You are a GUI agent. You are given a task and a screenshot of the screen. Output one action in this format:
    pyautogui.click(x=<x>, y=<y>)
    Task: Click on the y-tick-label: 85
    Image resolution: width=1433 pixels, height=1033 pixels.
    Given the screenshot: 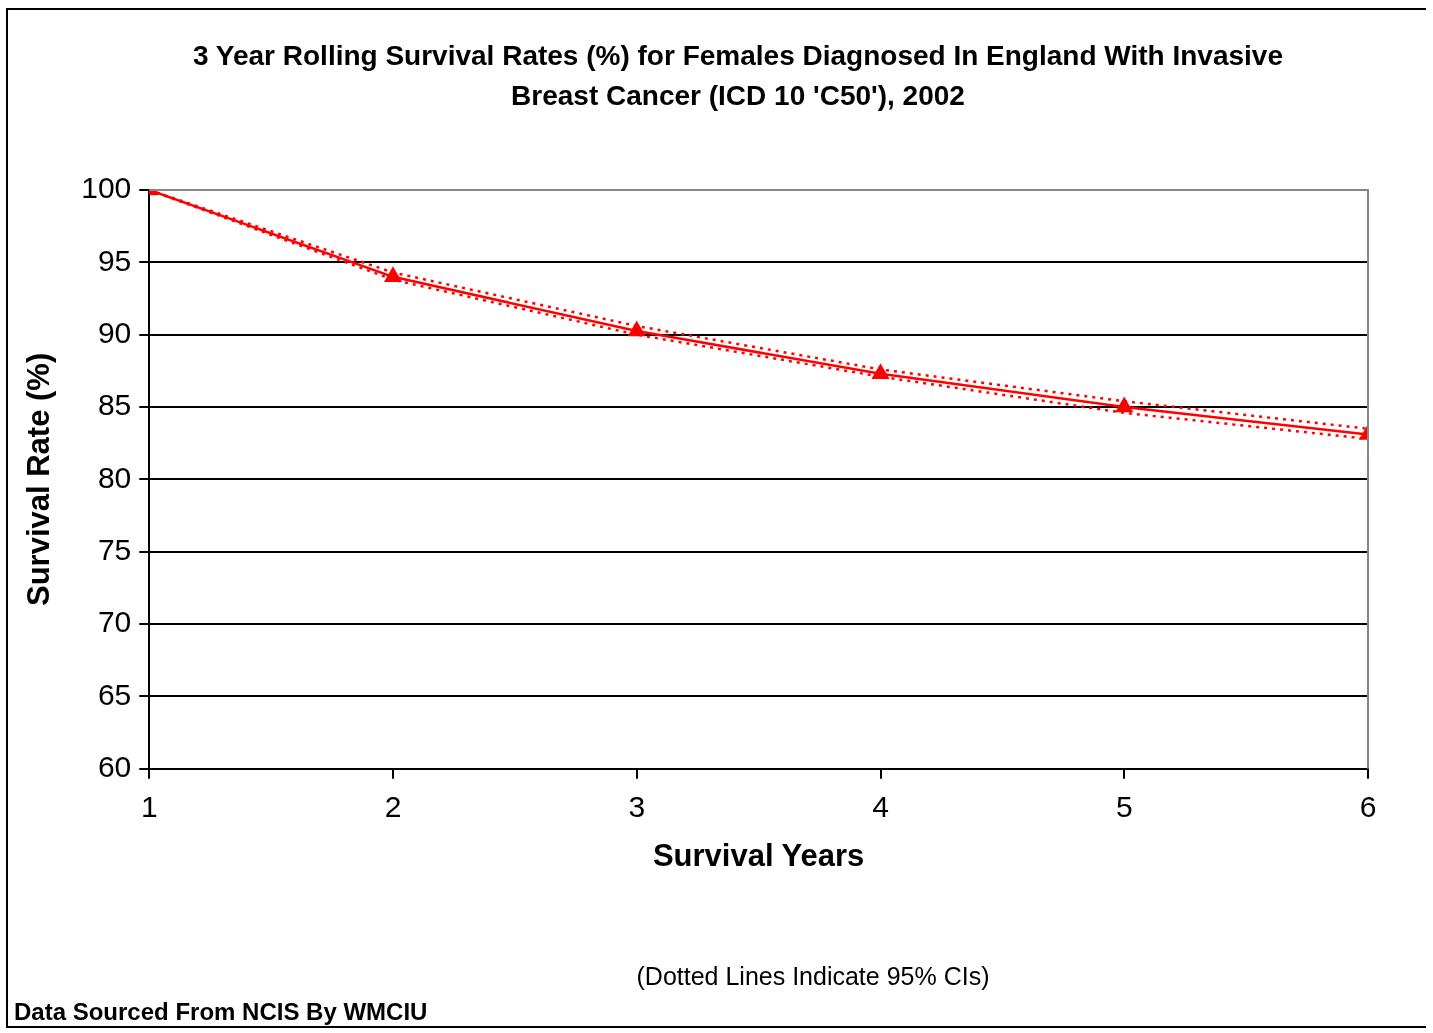 What is the action you would take?
    pyautogui.click(x=114, y=405)
    